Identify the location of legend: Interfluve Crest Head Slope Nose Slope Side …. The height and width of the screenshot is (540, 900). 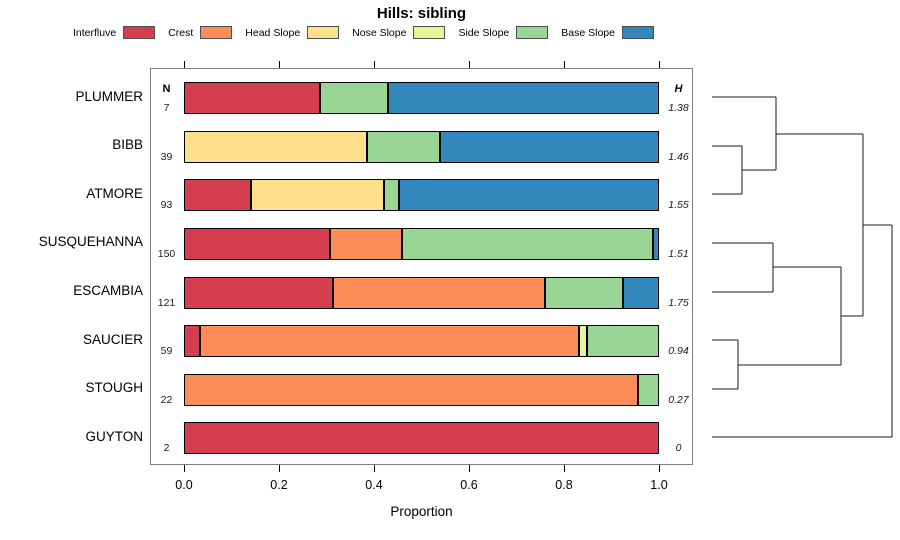
(363, 32).